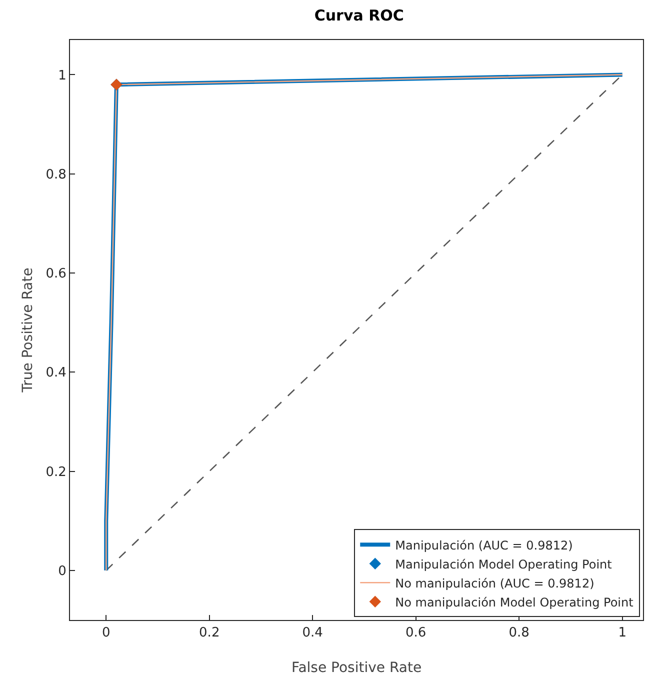 Image resolution: width=653 pixels, height=680 pixels. I want to click on y-tick-label: 0.8, so click(56, 174).